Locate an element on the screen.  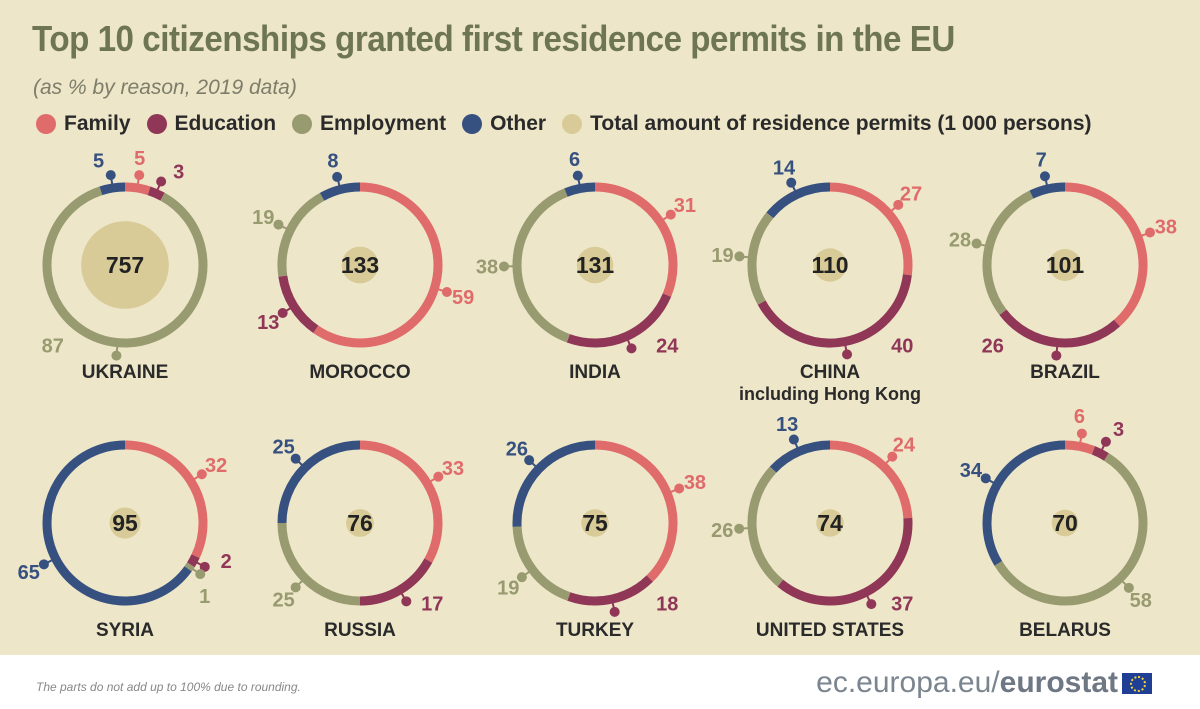
value-label-other: 26 is located at coordinates (517, 449).